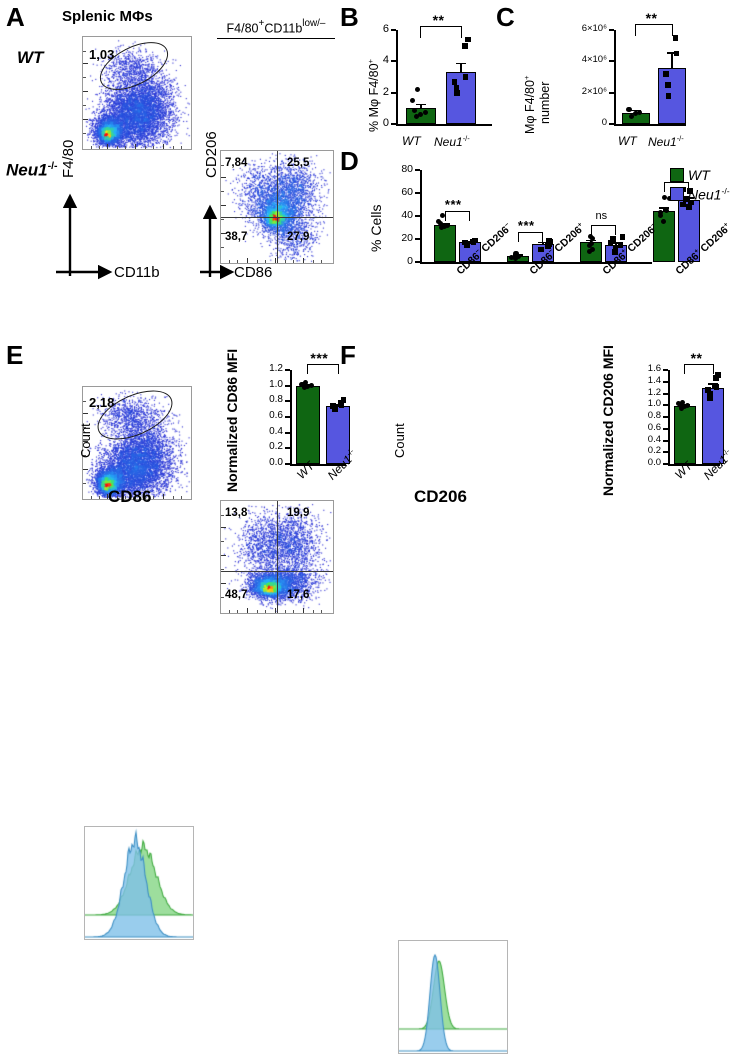  What do you see at coordinates (348, 355) in the screenshot?
I see `panel-label-f: F` at bounding box center [348, 355].